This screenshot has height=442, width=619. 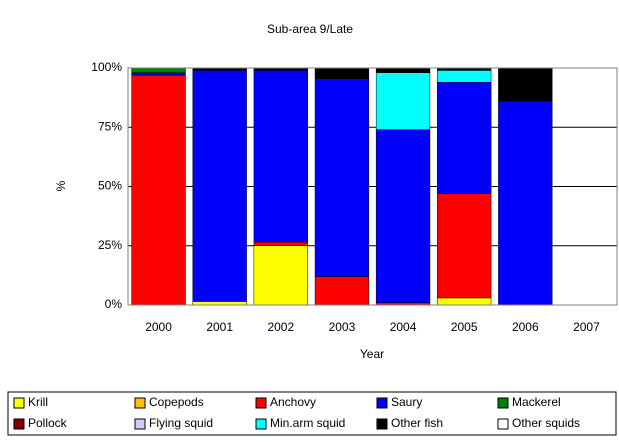 I want to click on legend-label: Other fish, so click(x=417, y=423).